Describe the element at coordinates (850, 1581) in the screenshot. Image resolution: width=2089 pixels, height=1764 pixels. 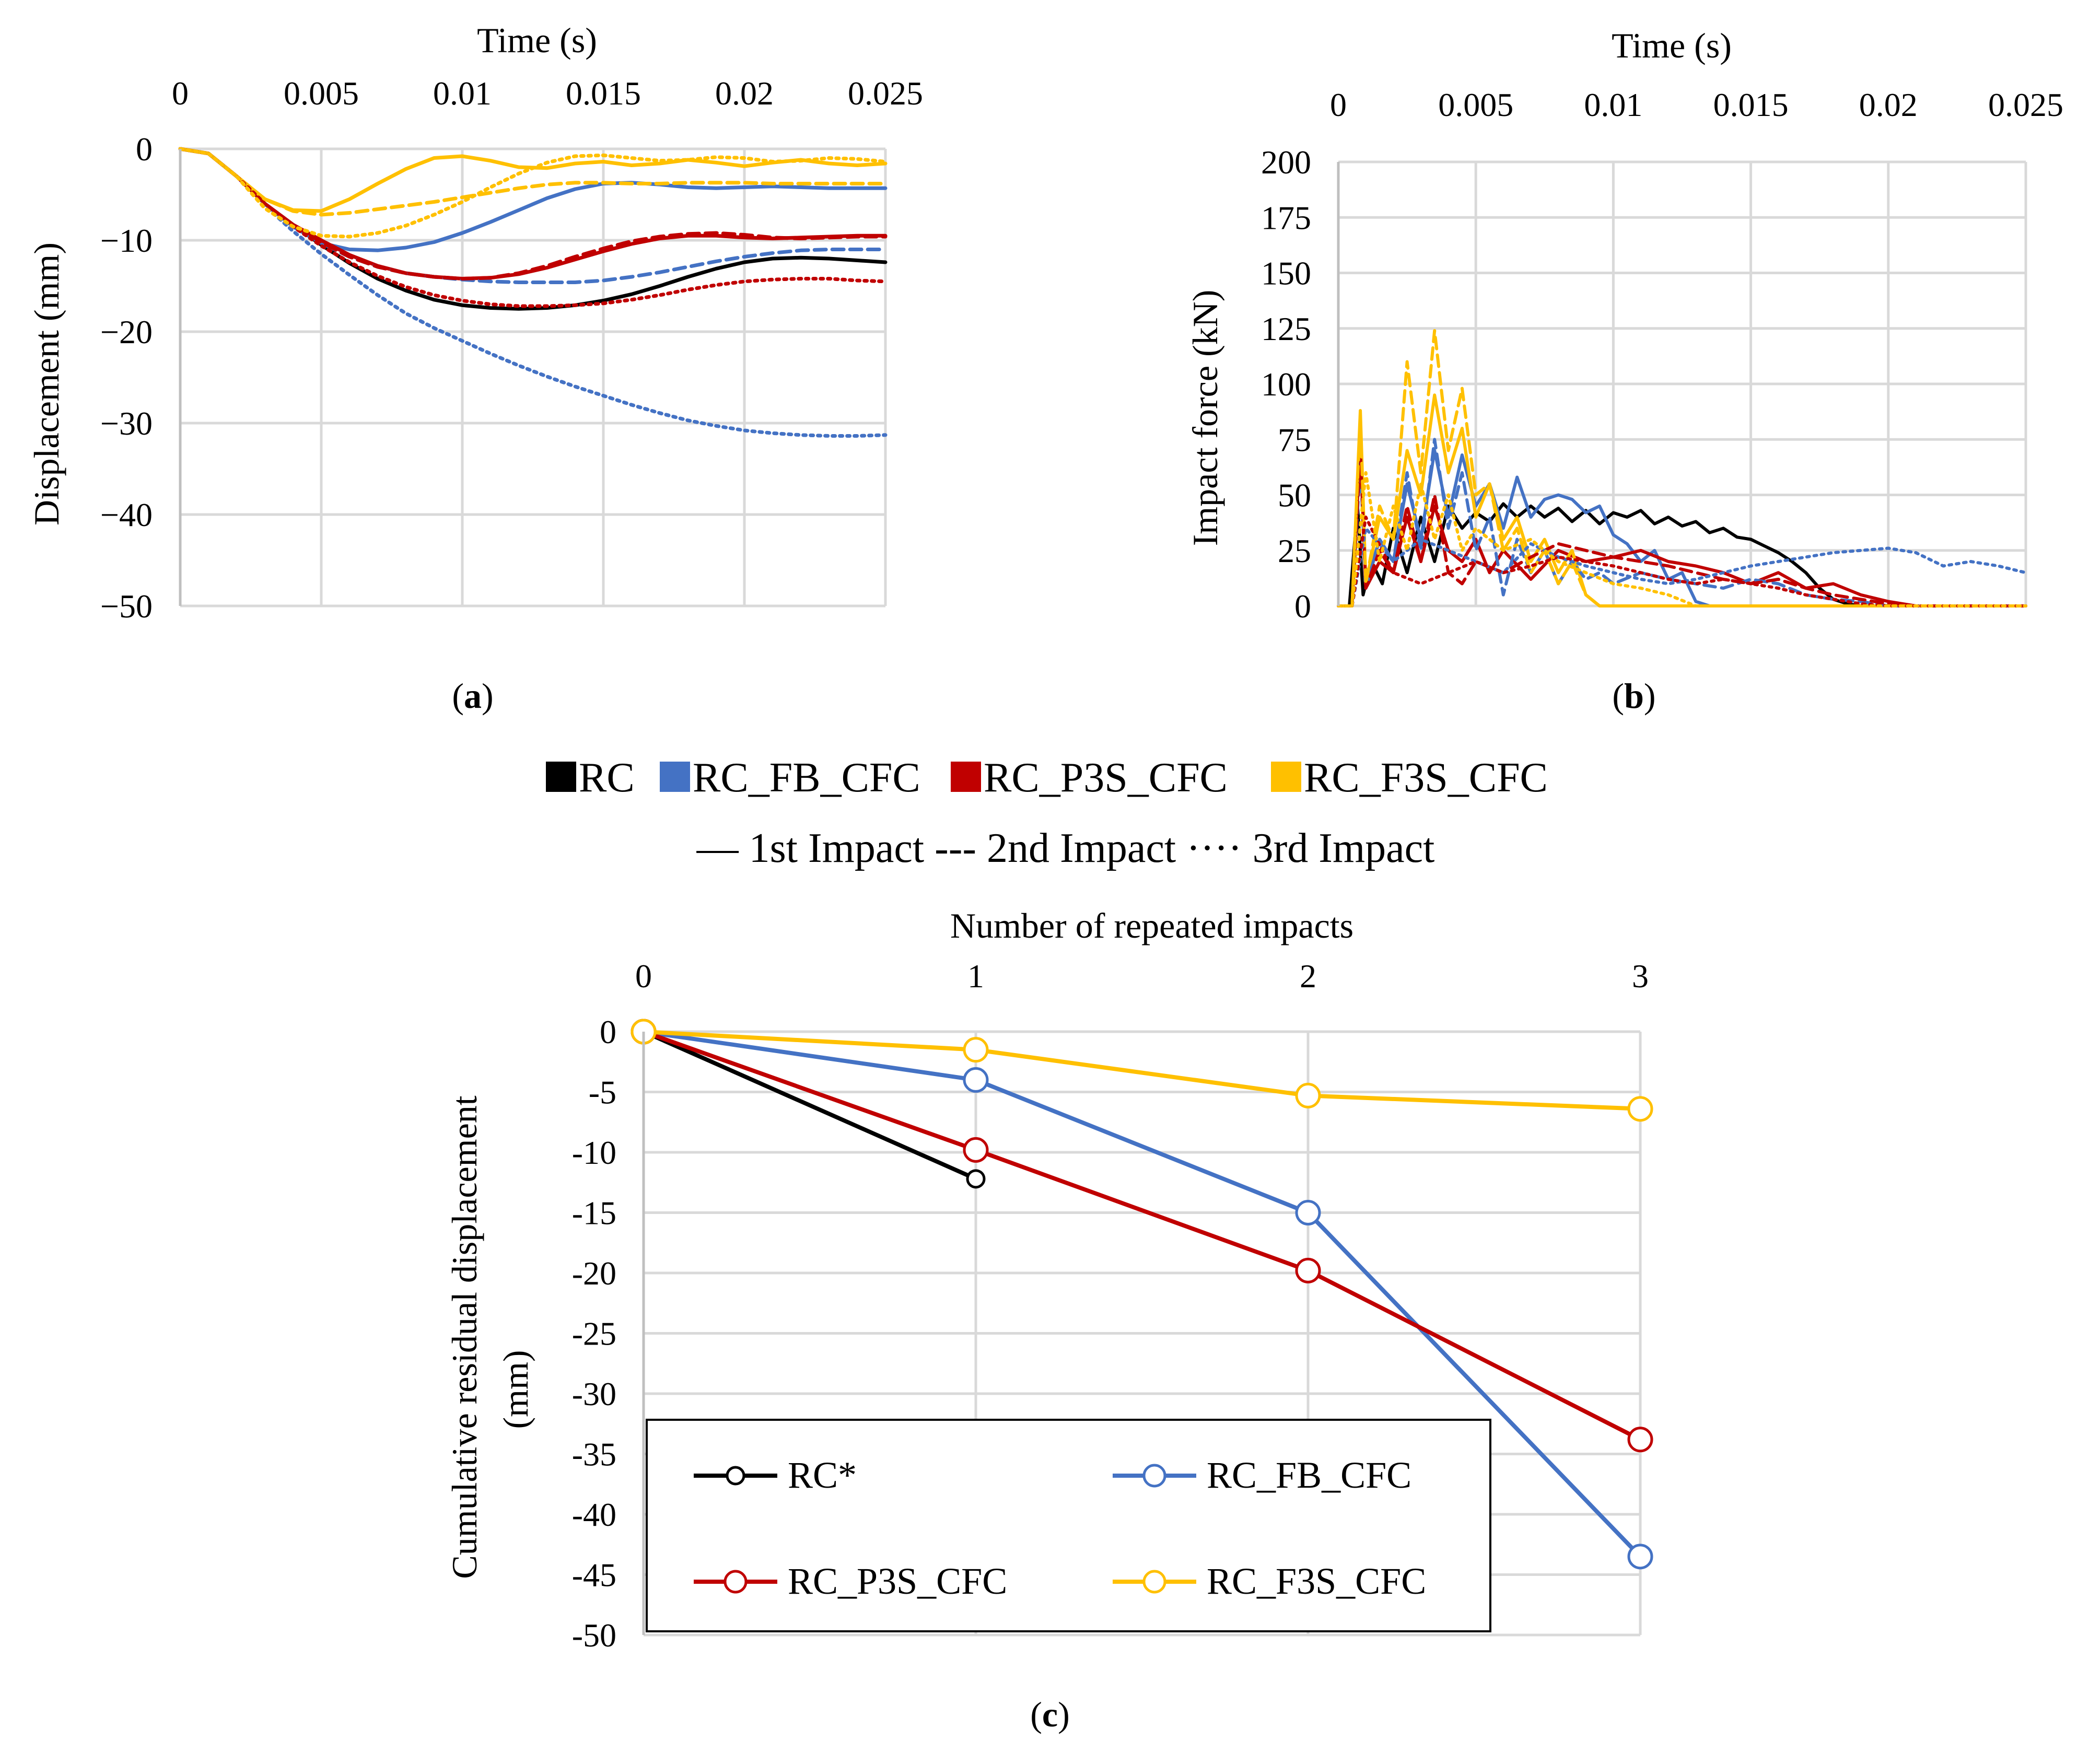
I see `chart-c-legend-item-rc-p3s-cfc: RC_P3S_CFC` at that location.